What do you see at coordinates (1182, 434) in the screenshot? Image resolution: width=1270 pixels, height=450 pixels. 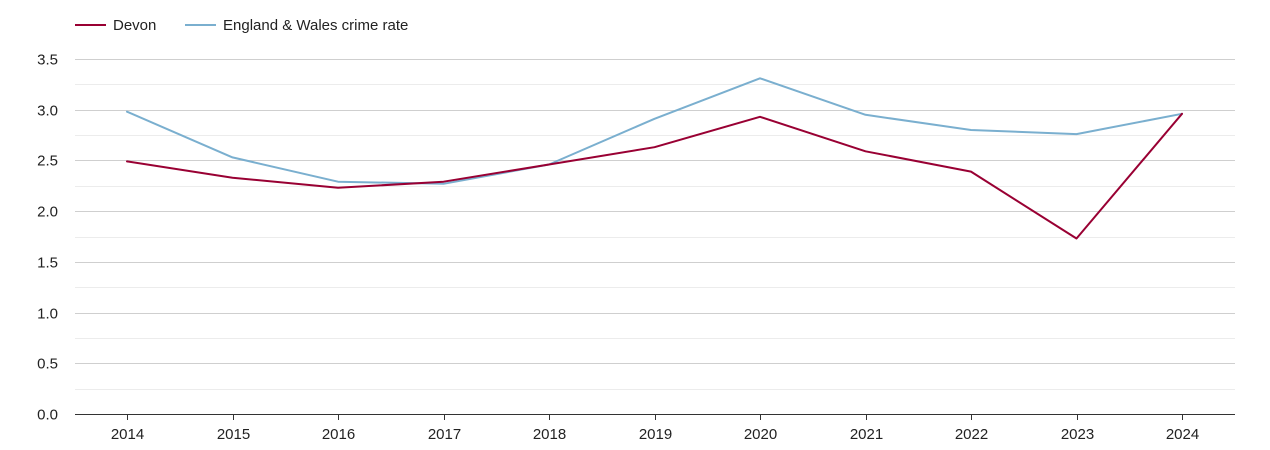 I see `x-tick-label: 2024` at bounding box center [1182, 434].